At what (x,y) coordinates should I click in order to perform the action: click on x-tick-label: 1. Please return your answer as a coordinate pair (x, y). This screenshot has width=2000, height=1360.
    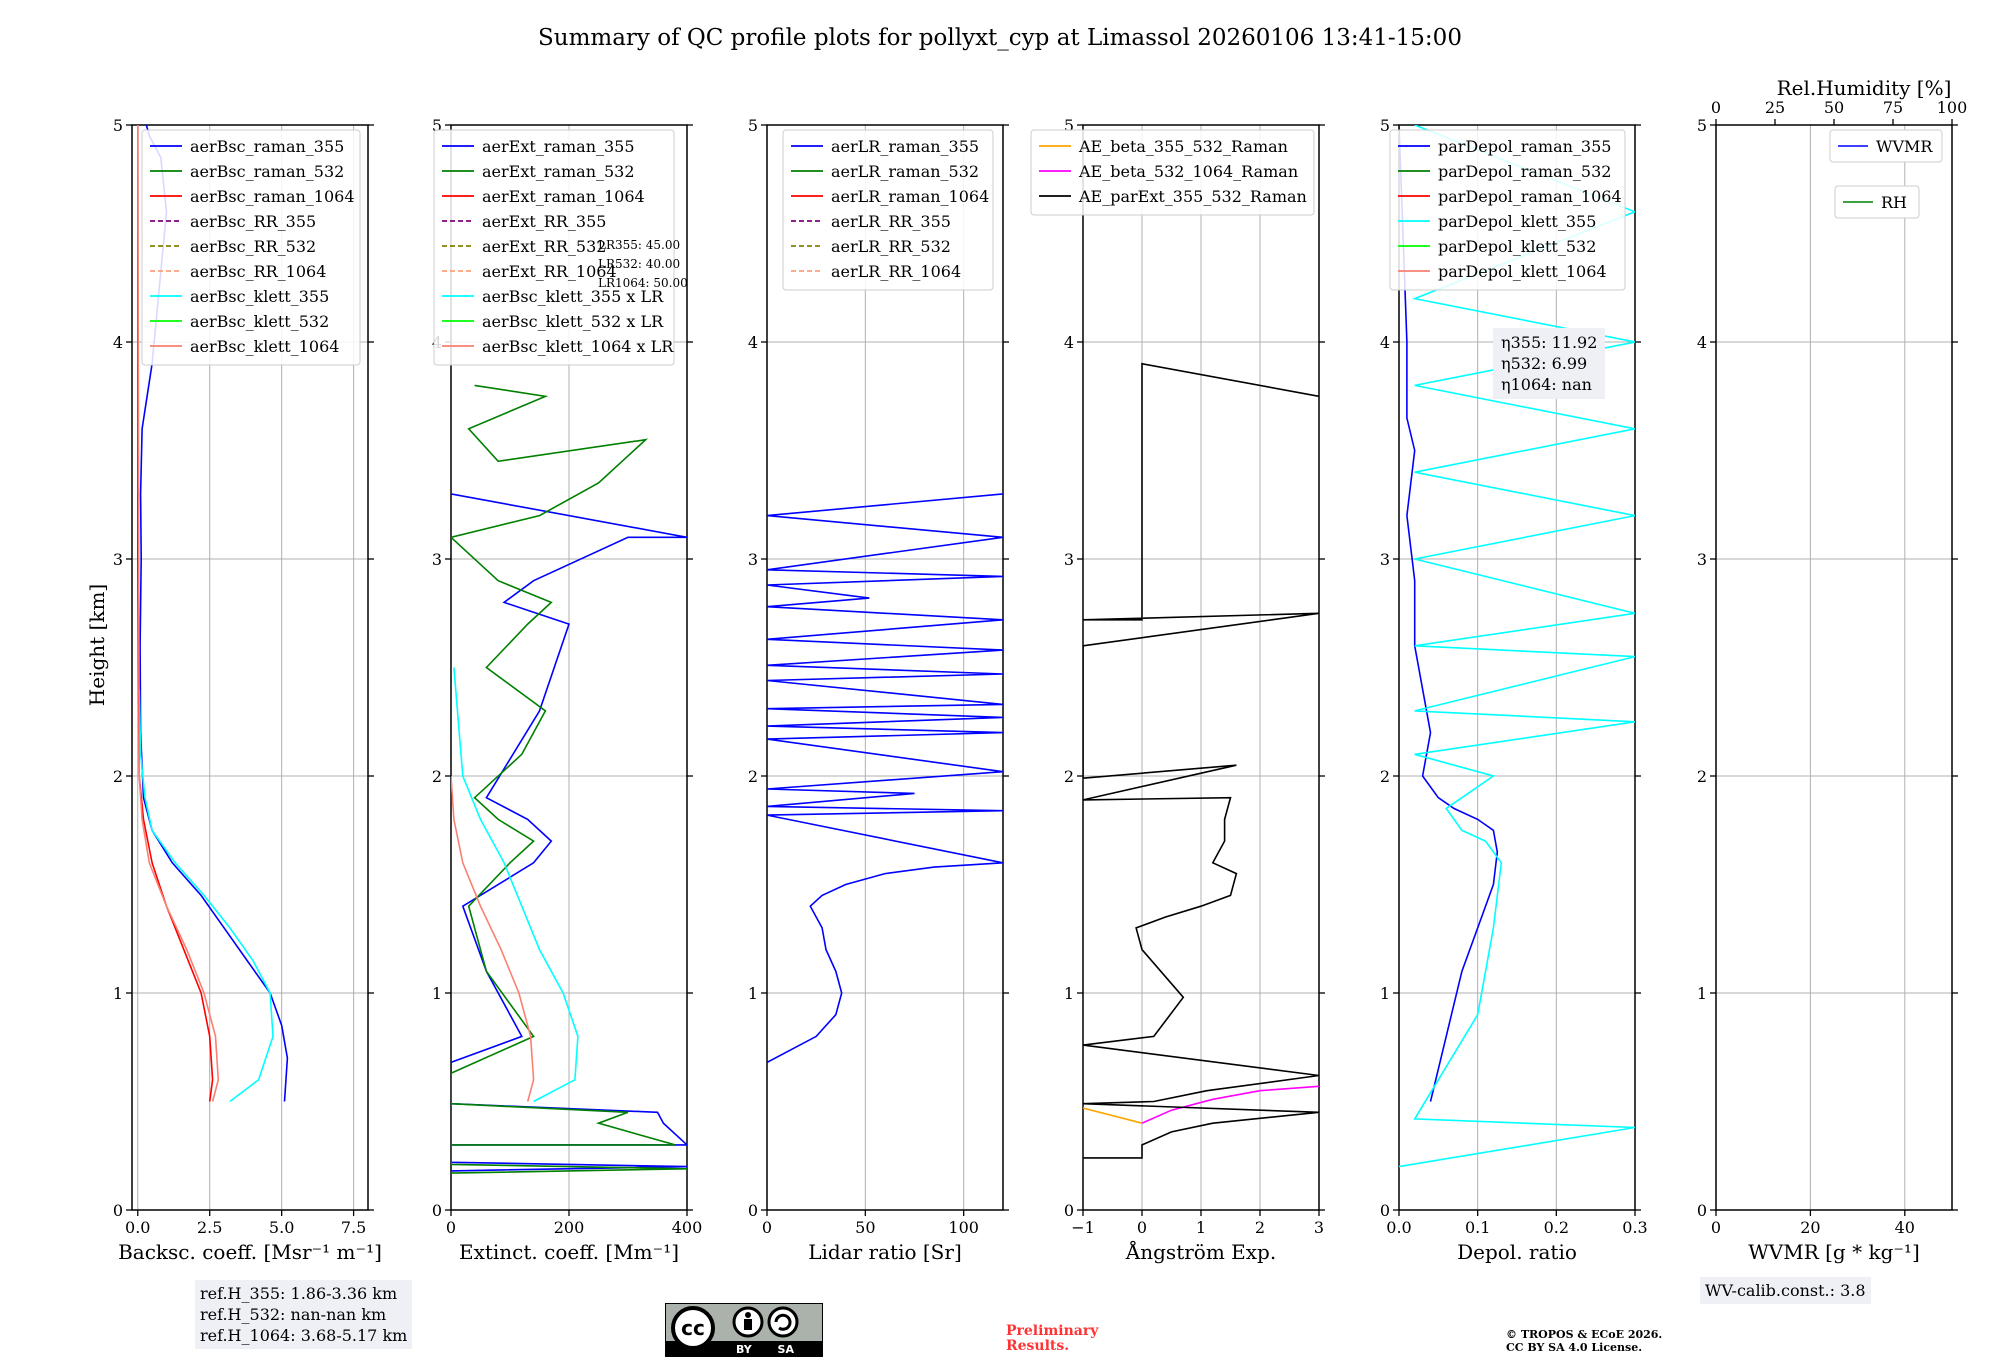
    Looking at the image, I should click on (1201, 1227).